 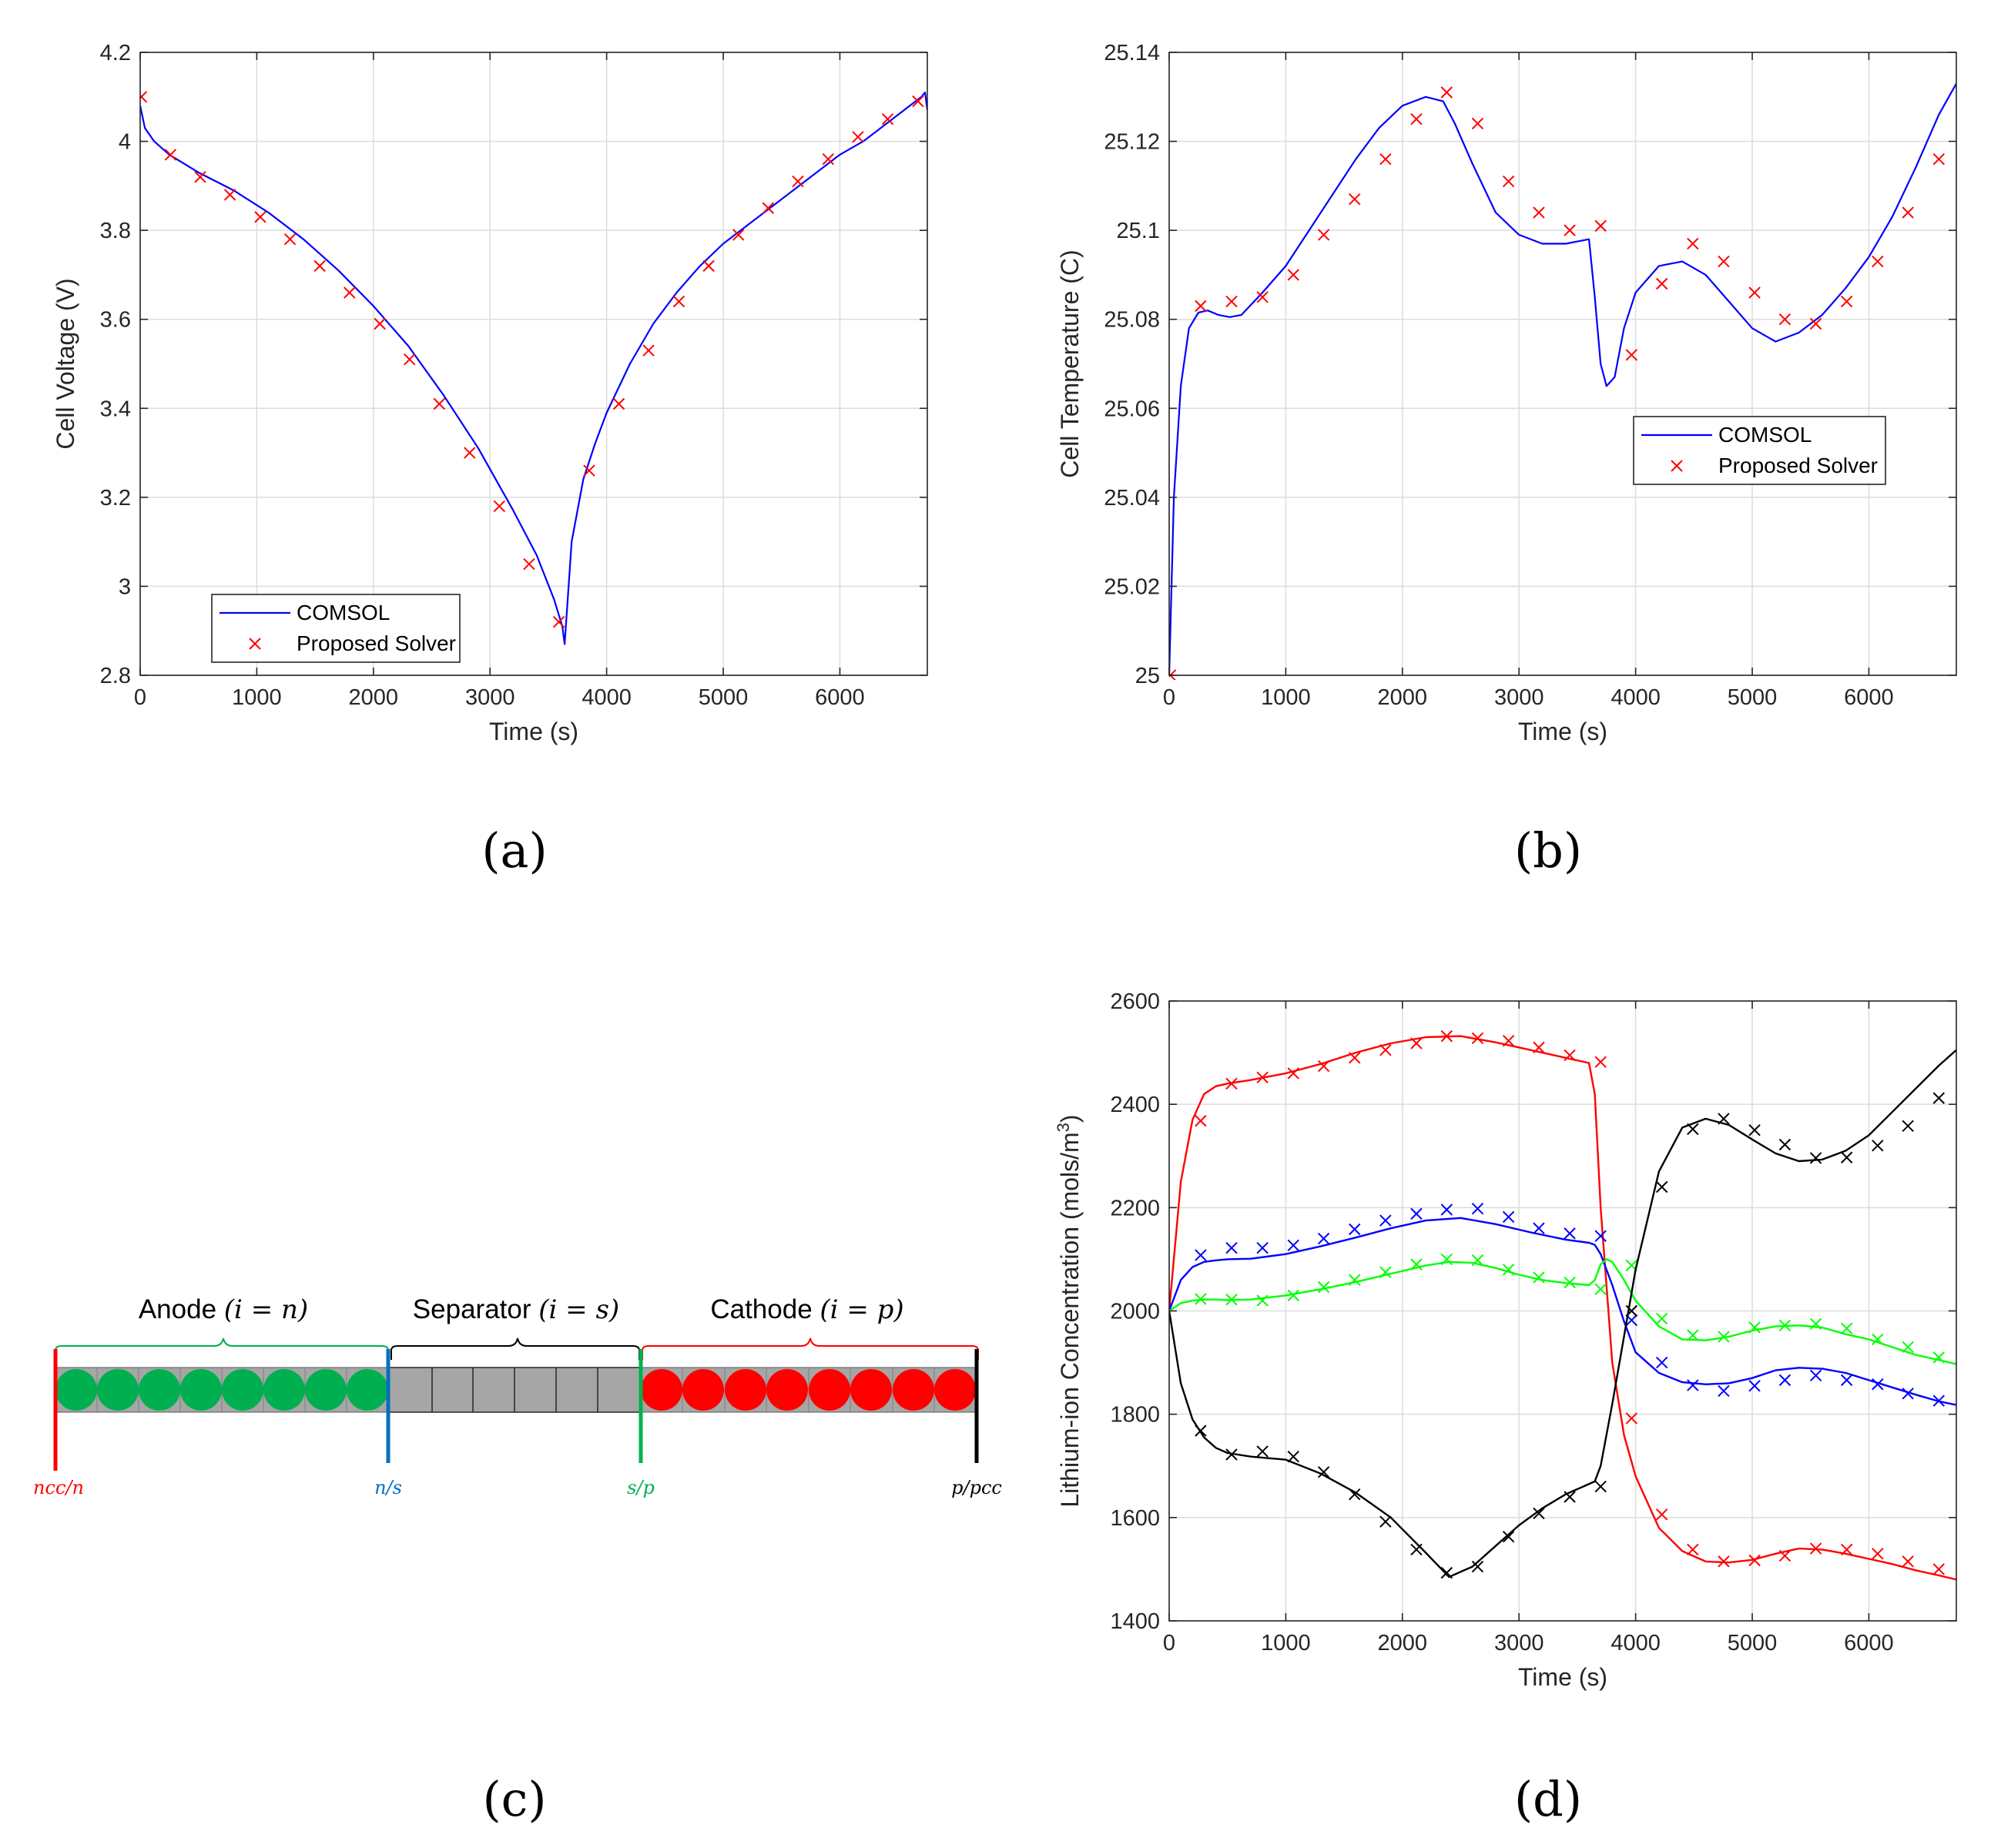 What do you see at coordinates (514, 850) in the screenshot?
I see `panel-label-a: (a)` at bounding box center [514, 850].